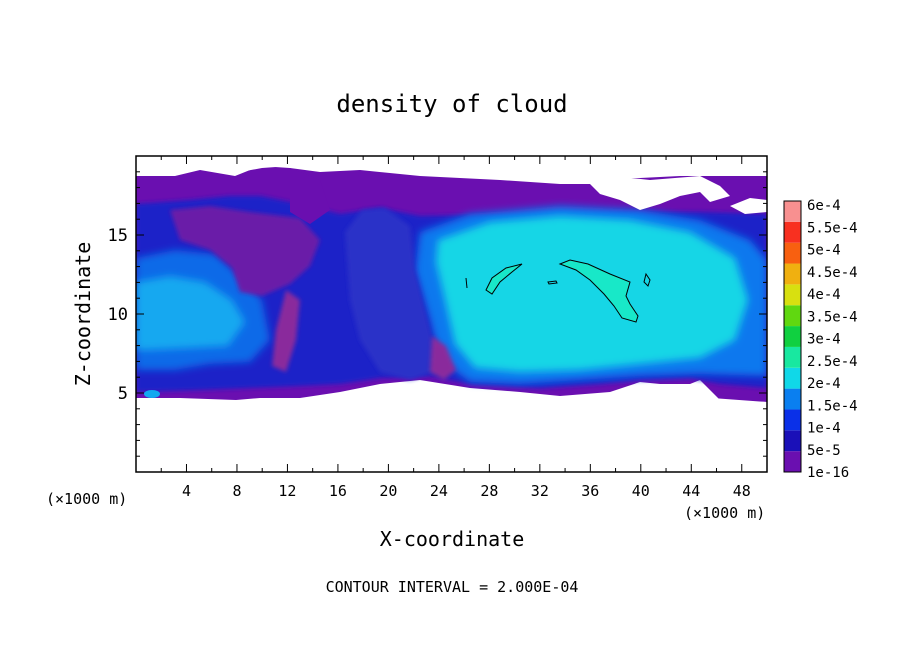 This screenshot has width=904, height=654. I want to click on colorbar-label: 5e-5, so click(824, 451).